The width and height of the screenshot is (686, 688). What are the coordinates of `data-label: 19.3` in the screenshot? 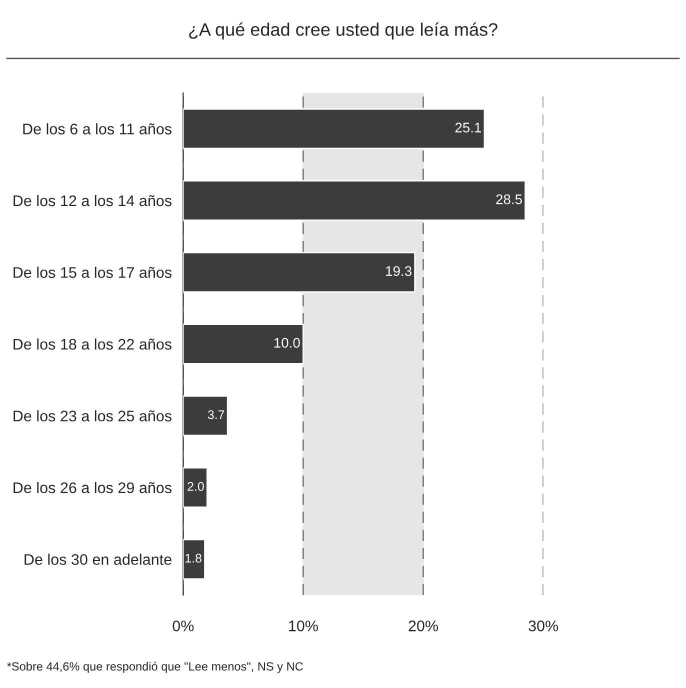 It's located at (399, 271).